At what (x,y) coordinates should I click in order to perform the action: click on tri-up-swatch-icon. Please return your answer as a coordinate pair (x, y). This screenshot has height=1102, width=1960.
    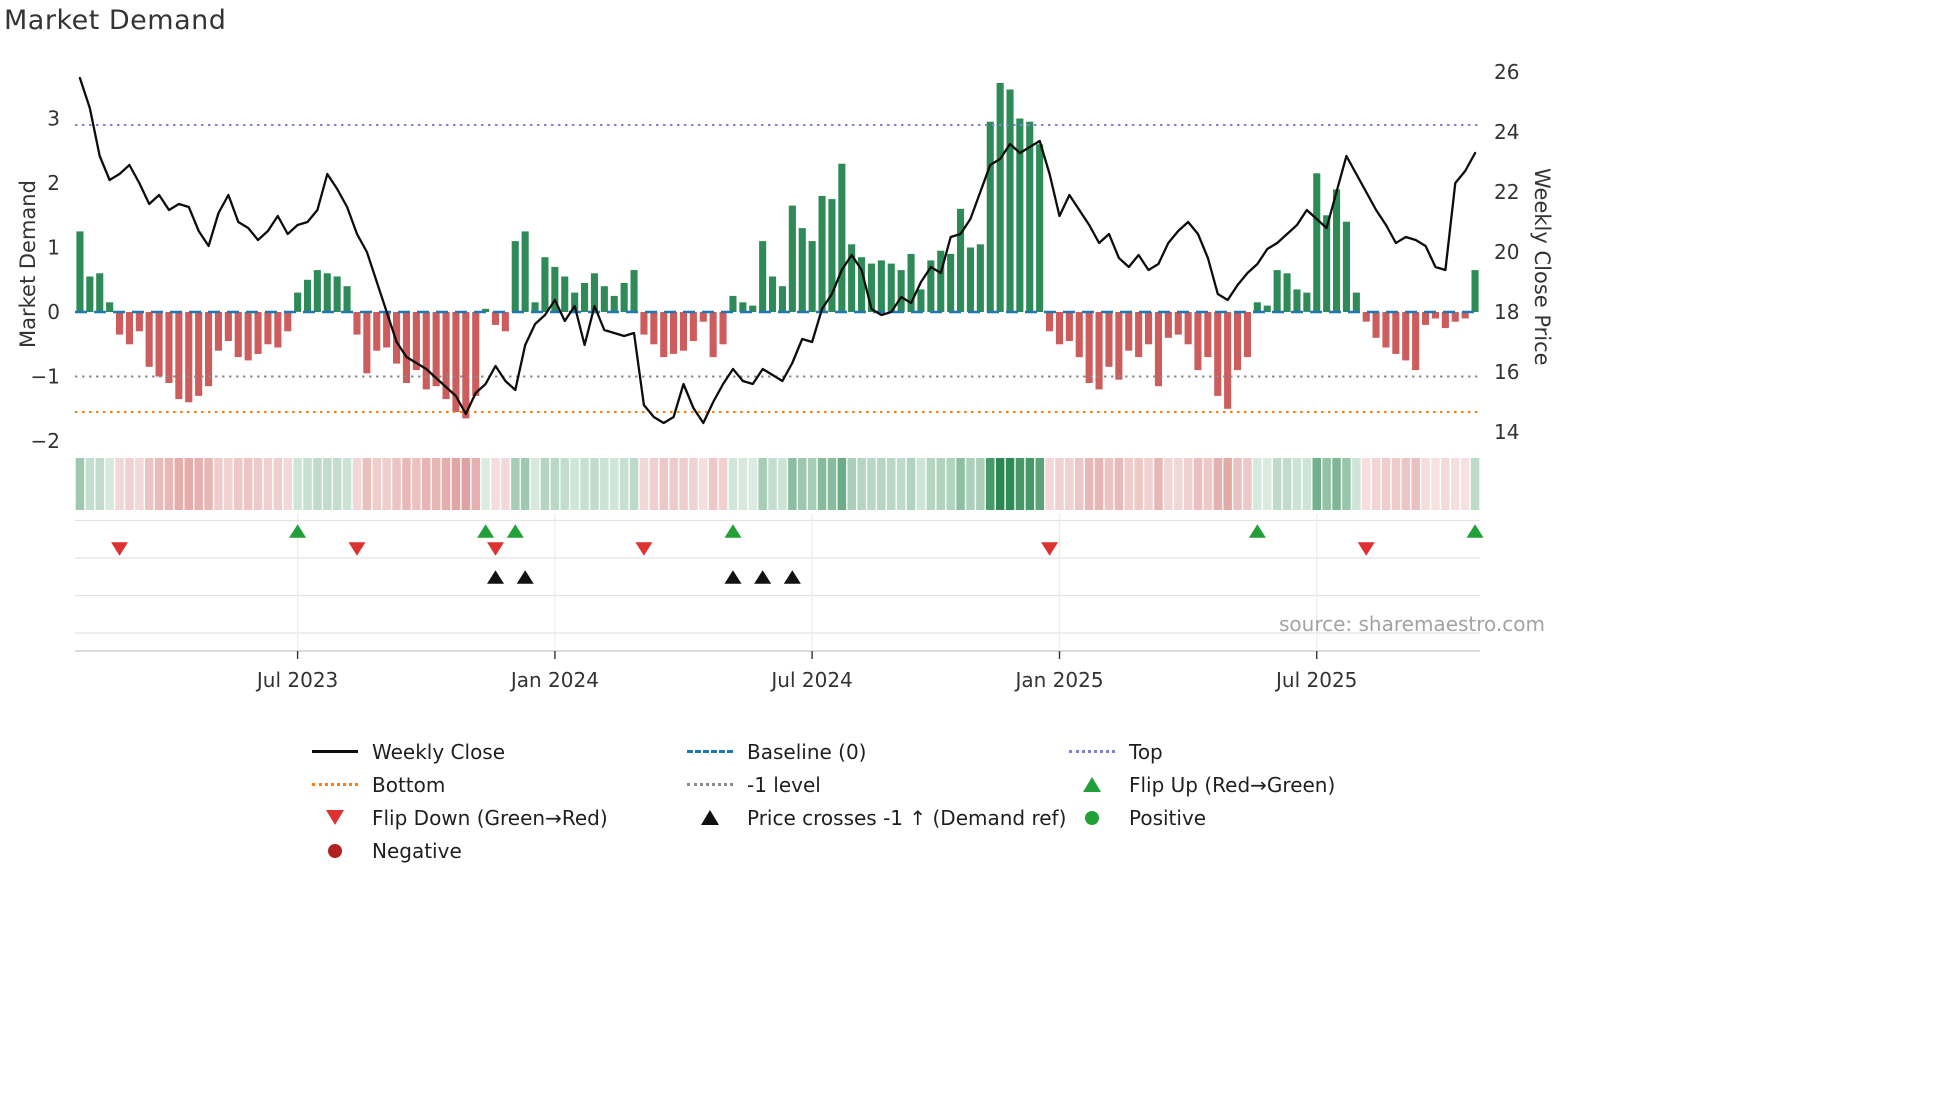
    Looking at the image, I should click on (1092, 785).